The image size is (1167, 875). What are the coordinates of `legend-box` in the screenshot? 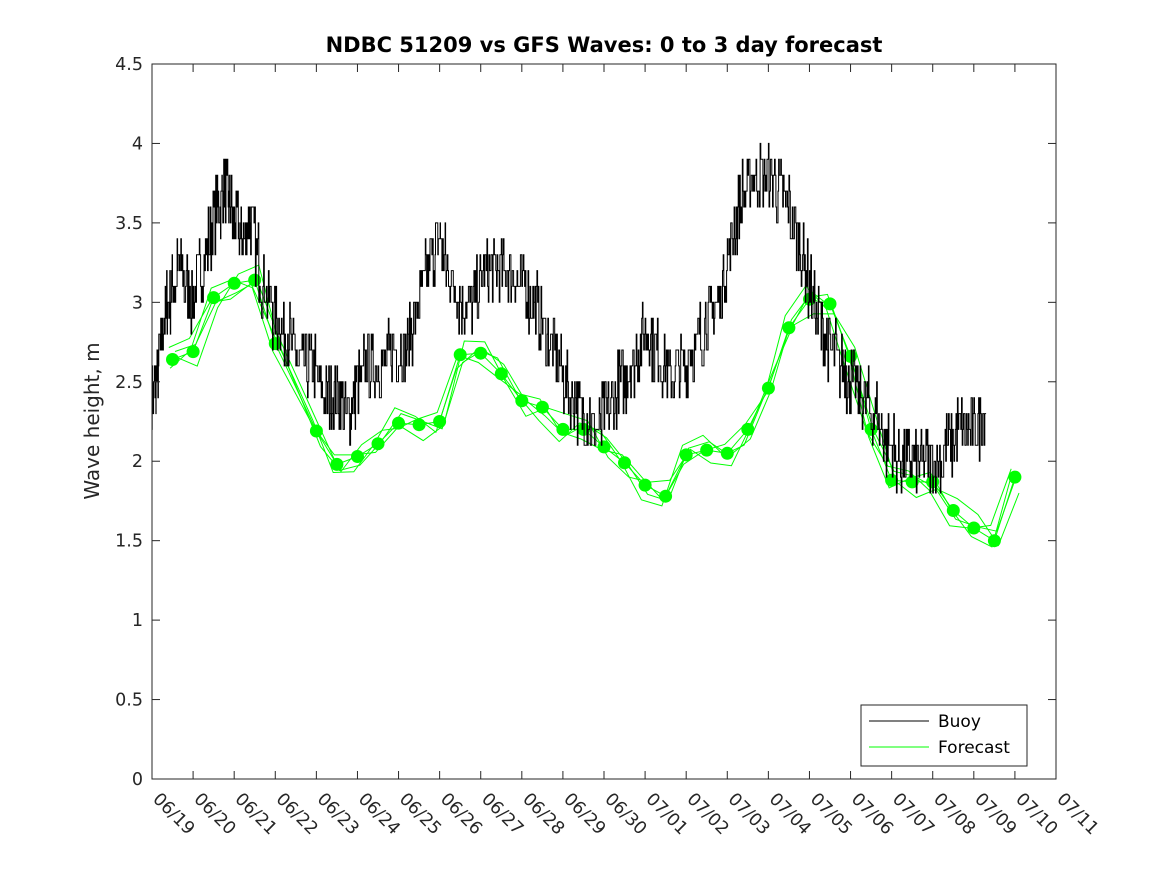 It's located at (944, 735).